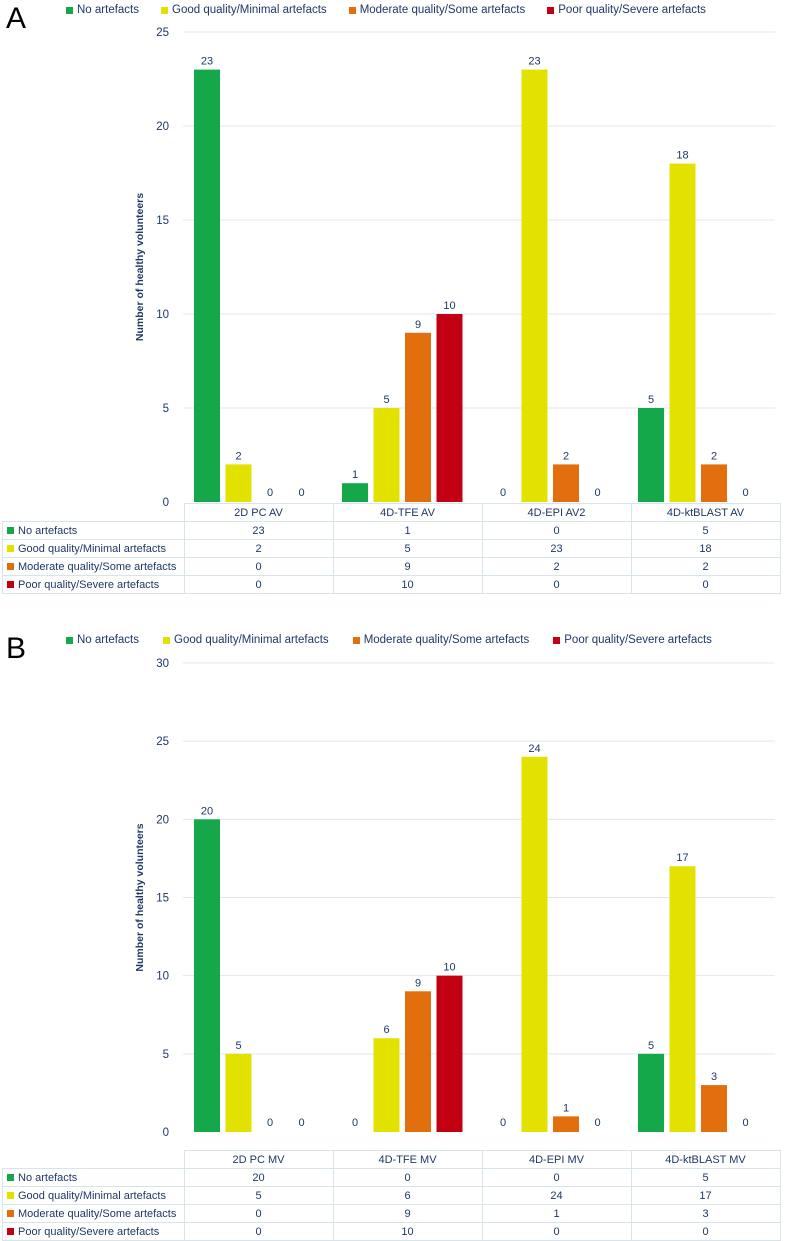  I want to click on table-cell: 23, so click(258, 530).